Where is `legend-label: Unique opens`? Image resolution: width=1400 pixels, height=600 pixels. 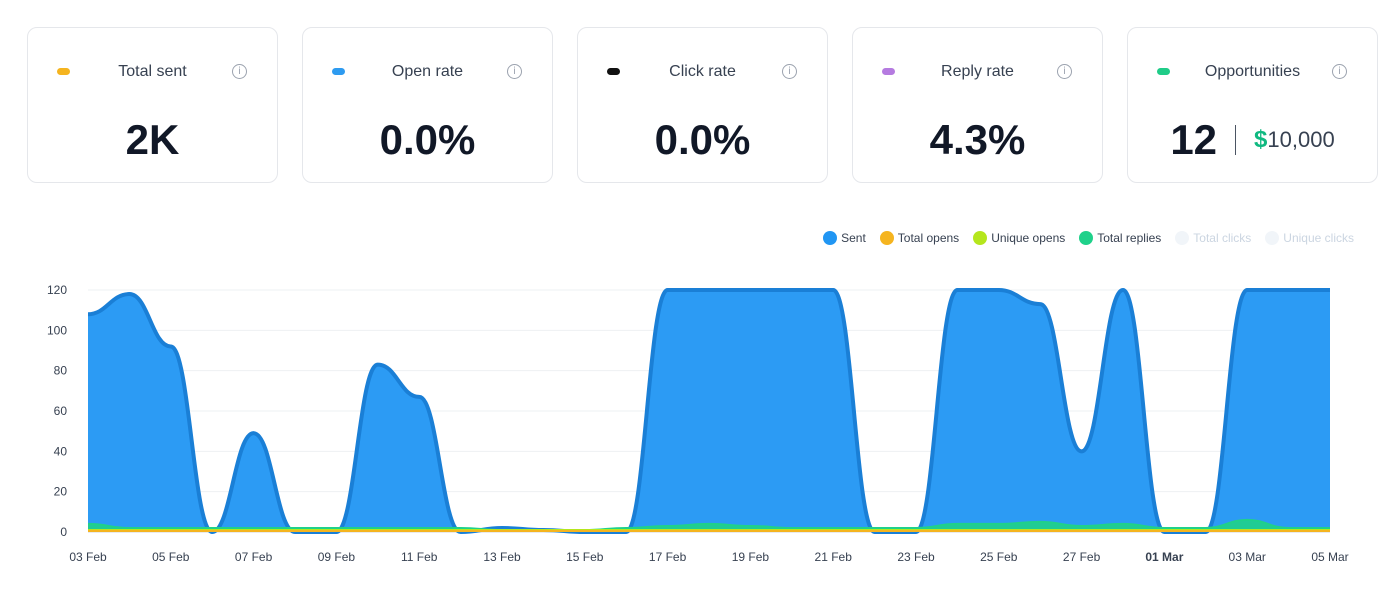 legend-label: Unique opens is located at coordinates (1028, 238).